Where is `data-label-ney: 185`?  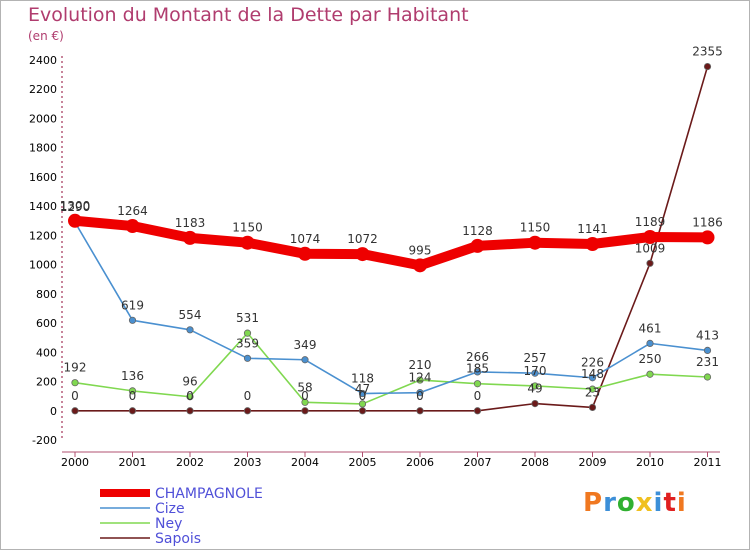
data-label-ney: 185 is located at coordinates (477, 369).